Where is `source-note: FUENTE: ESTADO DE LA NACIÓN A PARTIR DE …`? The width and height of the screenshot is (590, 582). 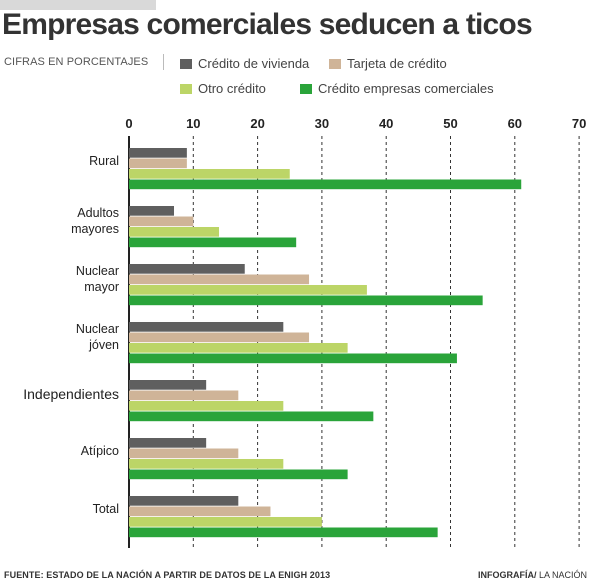 source-note: FUENTE: ESTADO DE LA NACIÓN A PARTIR DE … is located at coordinates (167, 575).